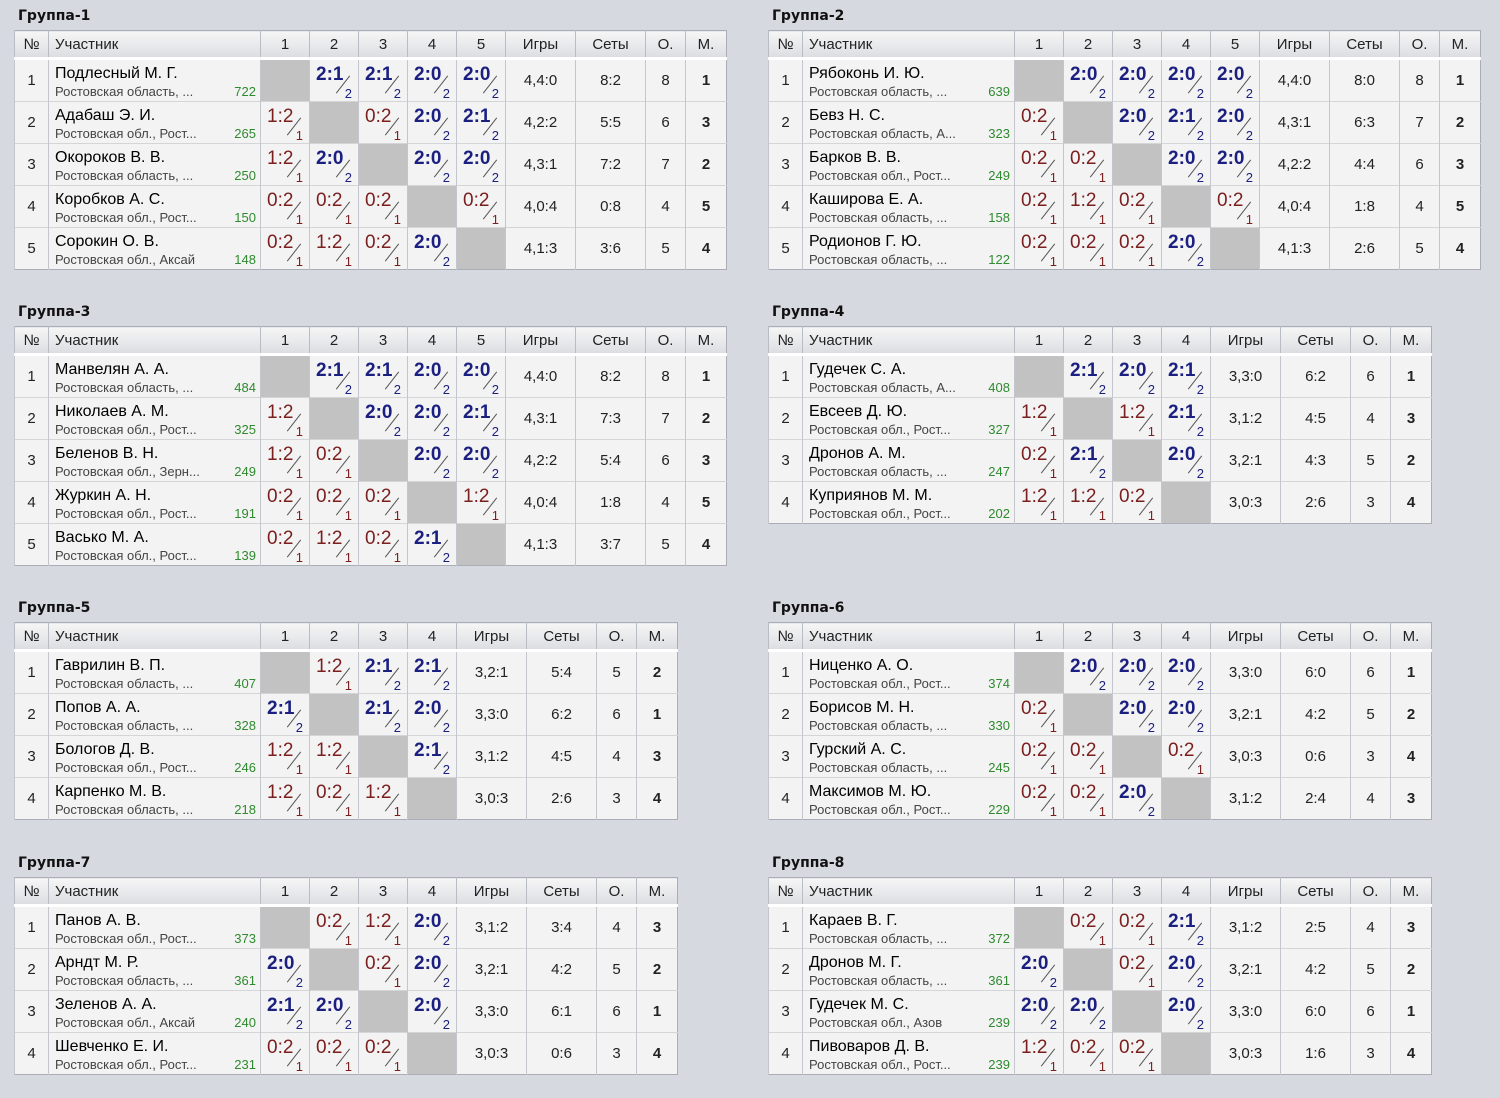  What do you see at coordinates (870, 791) in the screenshot?
I see `participant-name: Максимов М. Ю.` at bounding box center [870, 791].